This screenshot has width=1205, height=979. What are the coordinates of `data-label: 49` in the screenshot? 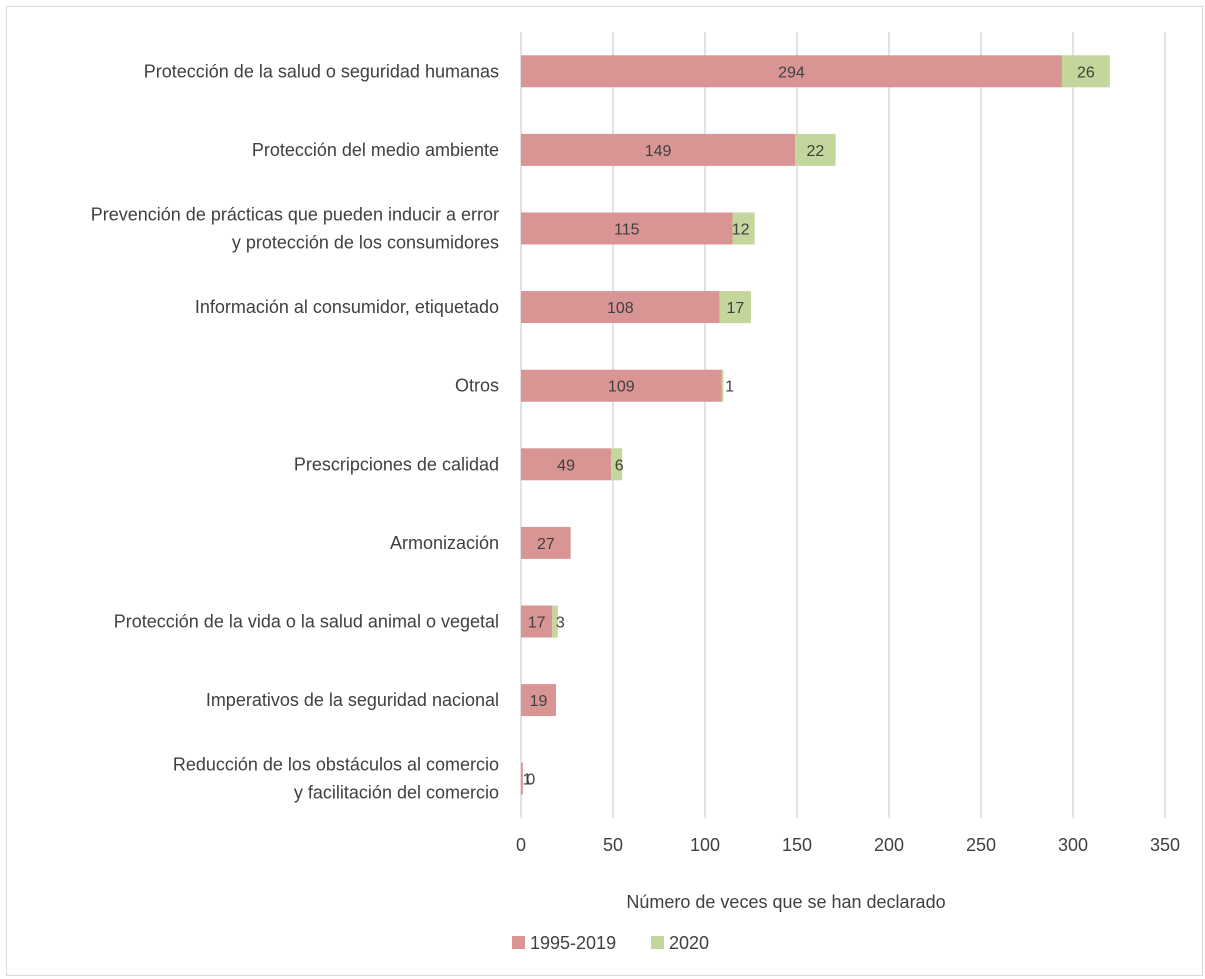 It's located at (566, 465).